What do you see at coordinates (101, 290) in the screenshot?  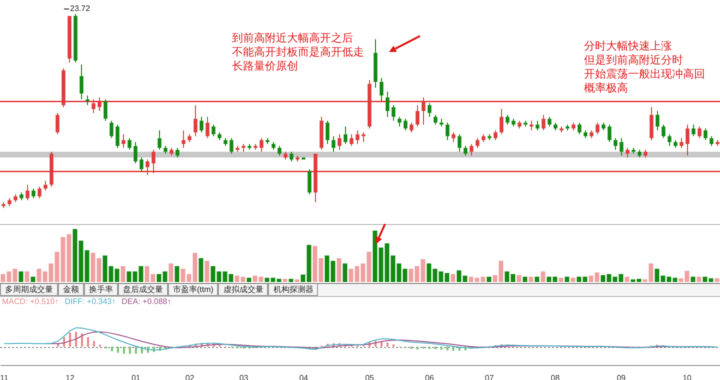 I see `text: 换手率` at bounding box center [101, 290].